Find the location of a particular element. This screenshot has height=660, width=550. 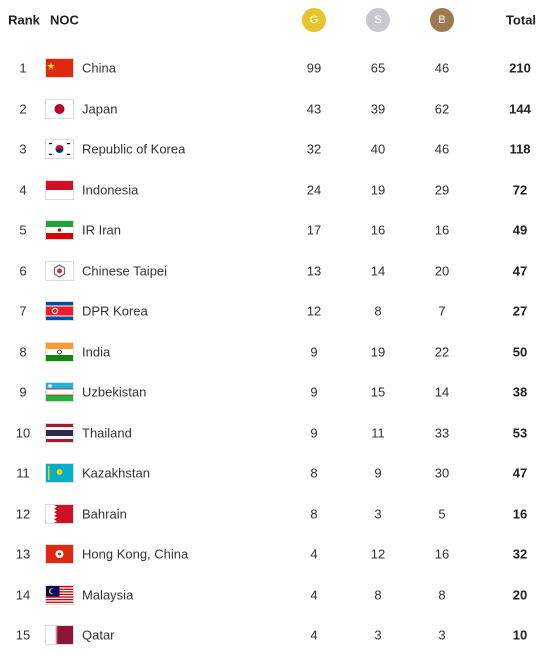

gold-count: 12 is located at coordinates (314, 311).